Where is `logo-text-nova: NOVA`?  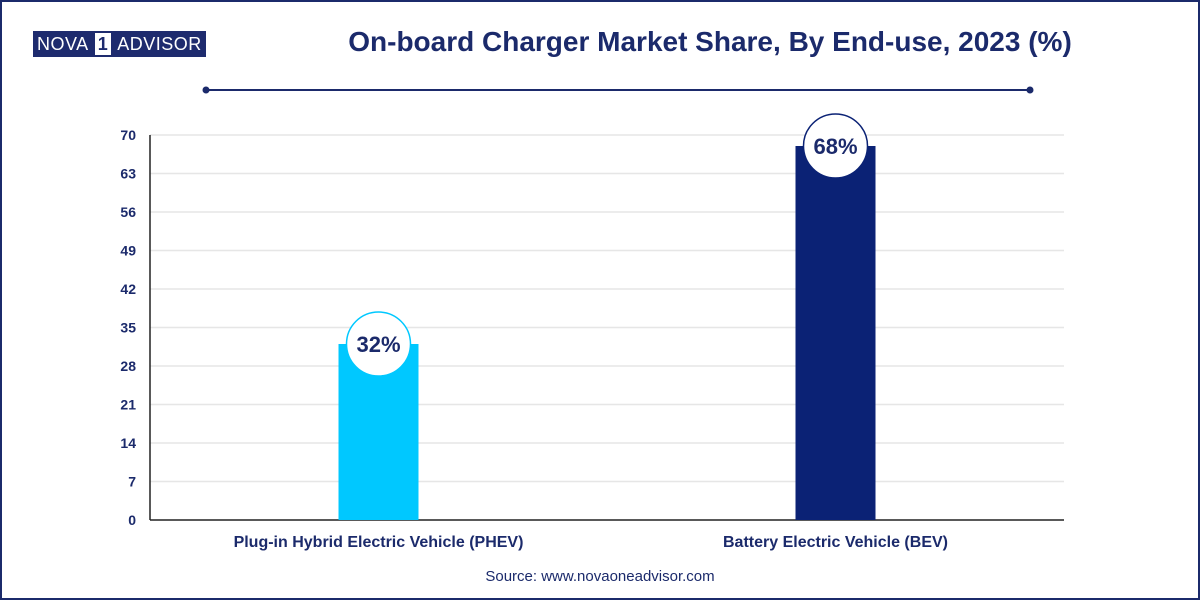 logo-text-nova: NOVA is located at coordinates (63, 44).